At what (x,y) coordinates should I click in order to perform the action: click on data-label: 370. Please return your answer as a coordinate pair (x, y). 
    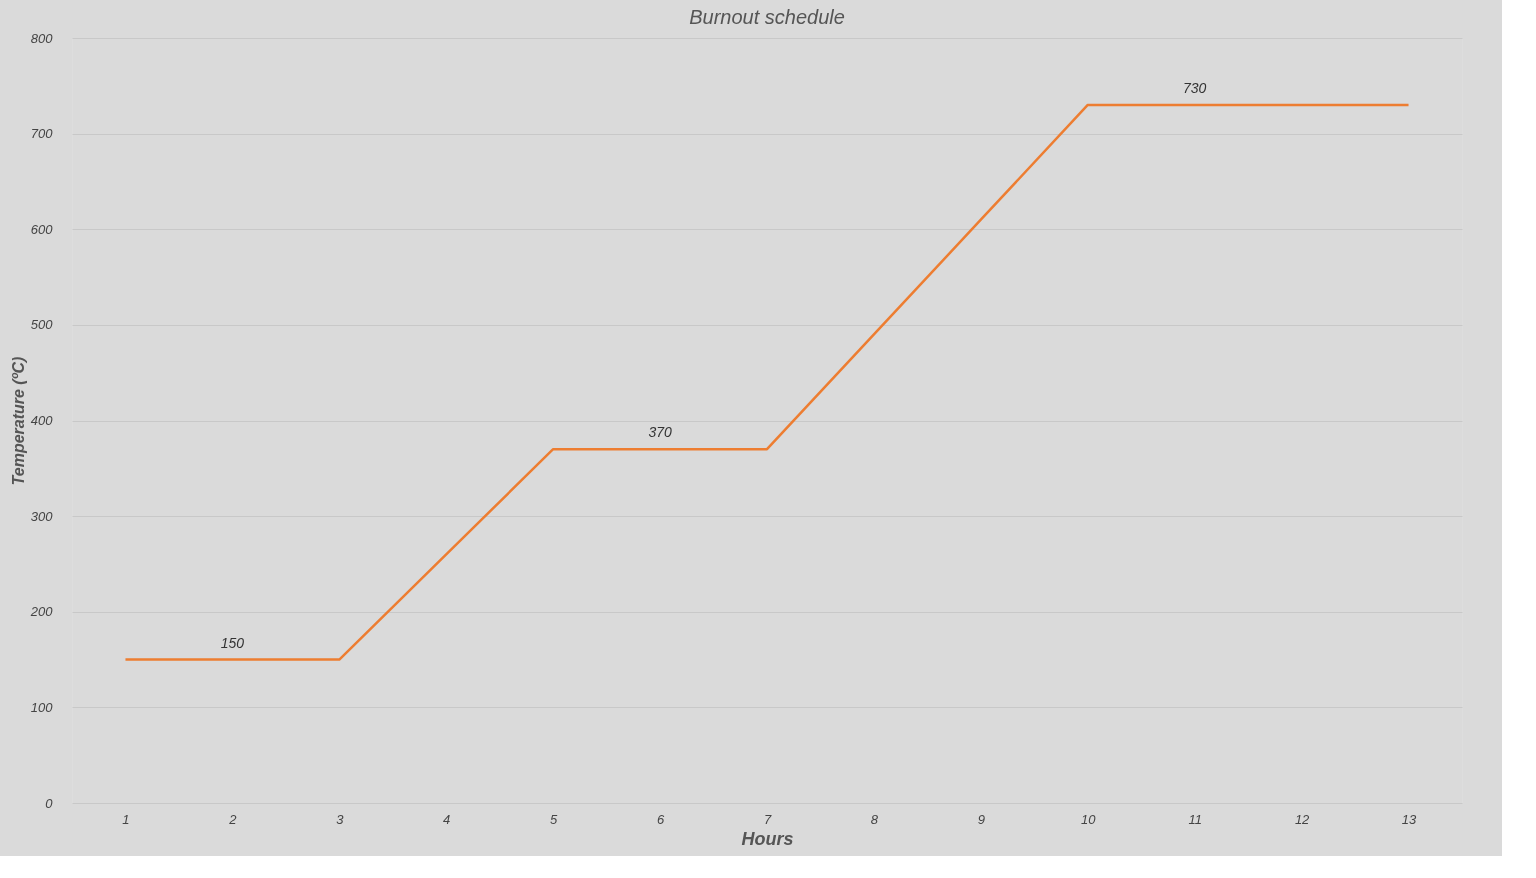
    Looking at the image, I should click on (660, 432).